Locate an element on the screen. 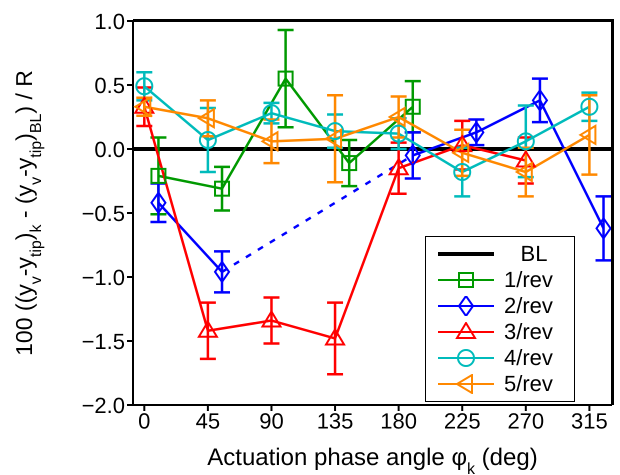  y-tick-label: 0.5 is located at coordinates (109, 85).